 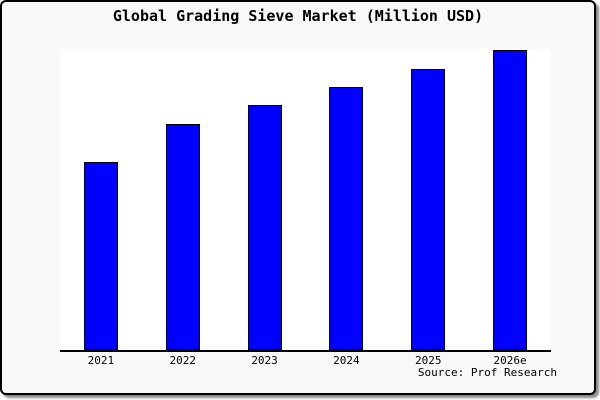 I want to click on bar-2026e, so click(x=510, y=200).